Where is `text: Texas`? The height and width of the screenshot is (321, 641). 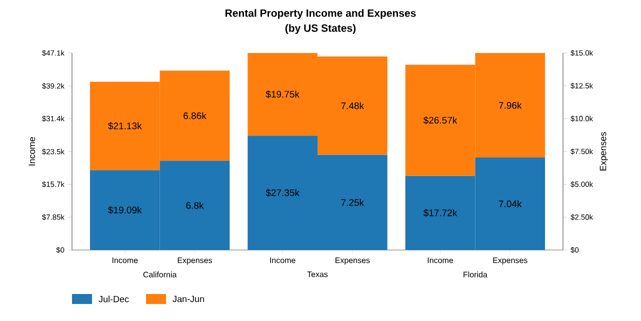 text: Texas is located at coordinates (317, 275).